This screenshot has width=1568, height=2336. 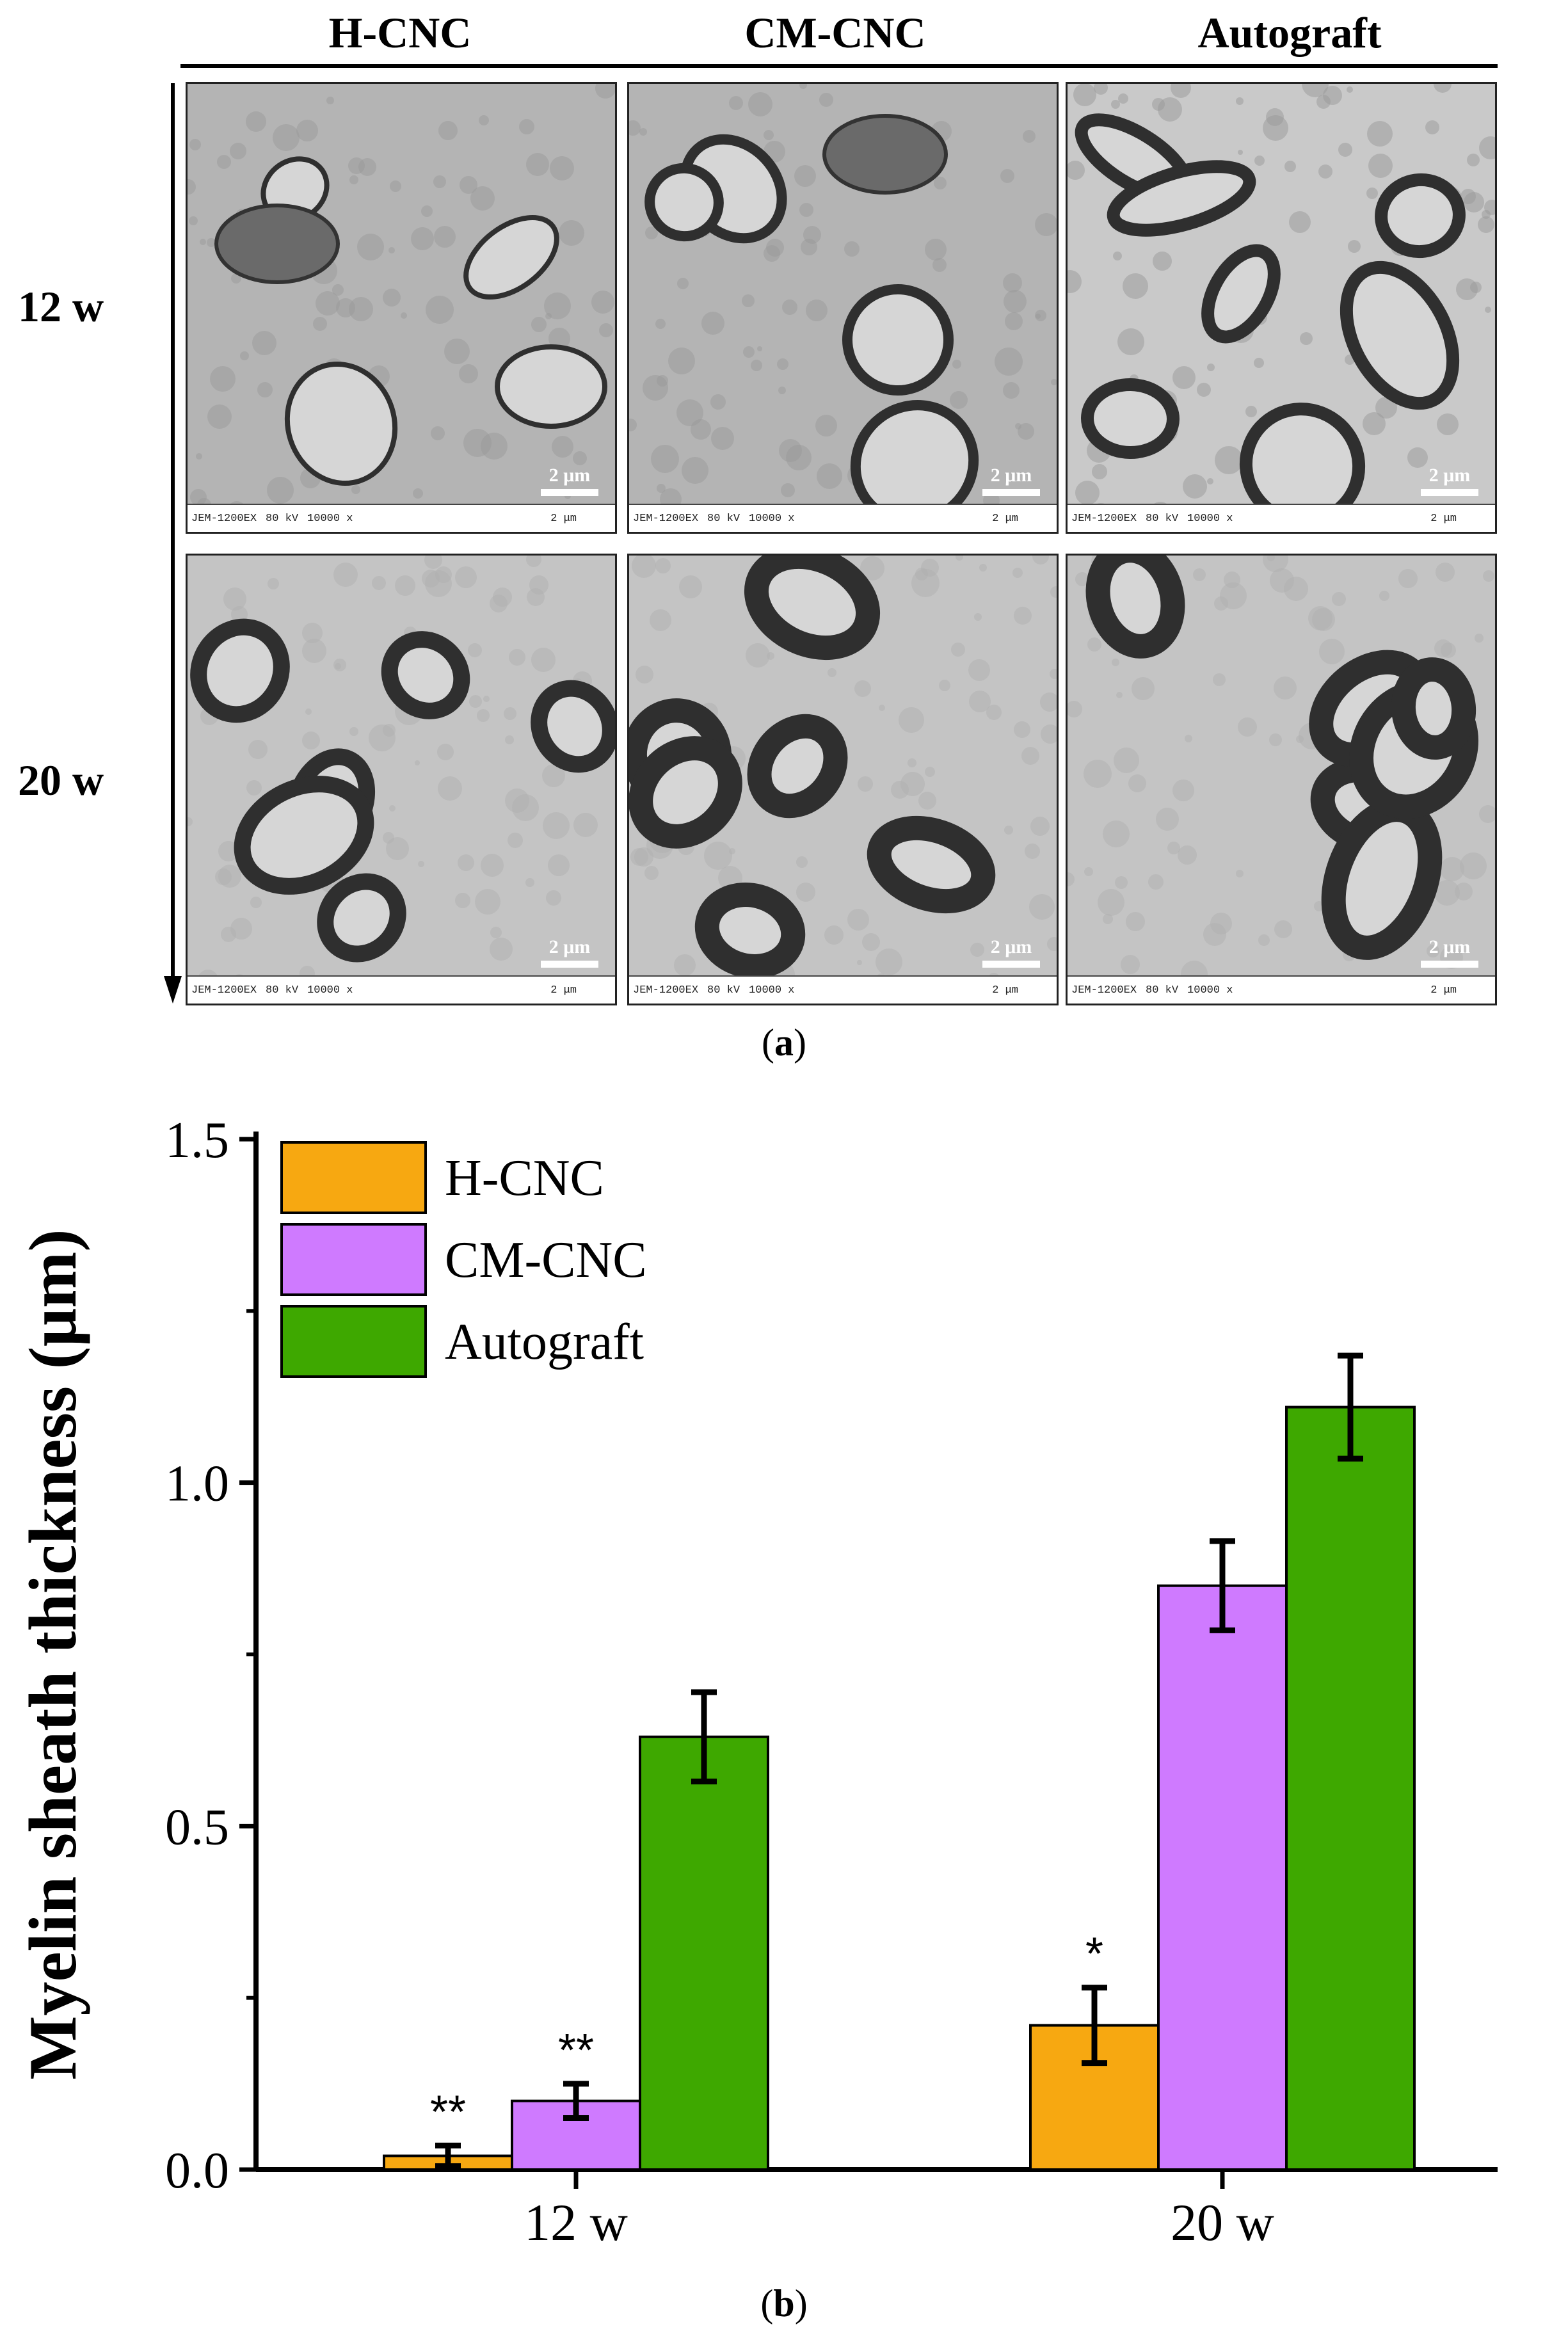 I want to click on tem-panel-autograft-20-w: 2 μm JEM-1200EX 80 kV 10000 x 2 μm, so click(x=1281, y=779).